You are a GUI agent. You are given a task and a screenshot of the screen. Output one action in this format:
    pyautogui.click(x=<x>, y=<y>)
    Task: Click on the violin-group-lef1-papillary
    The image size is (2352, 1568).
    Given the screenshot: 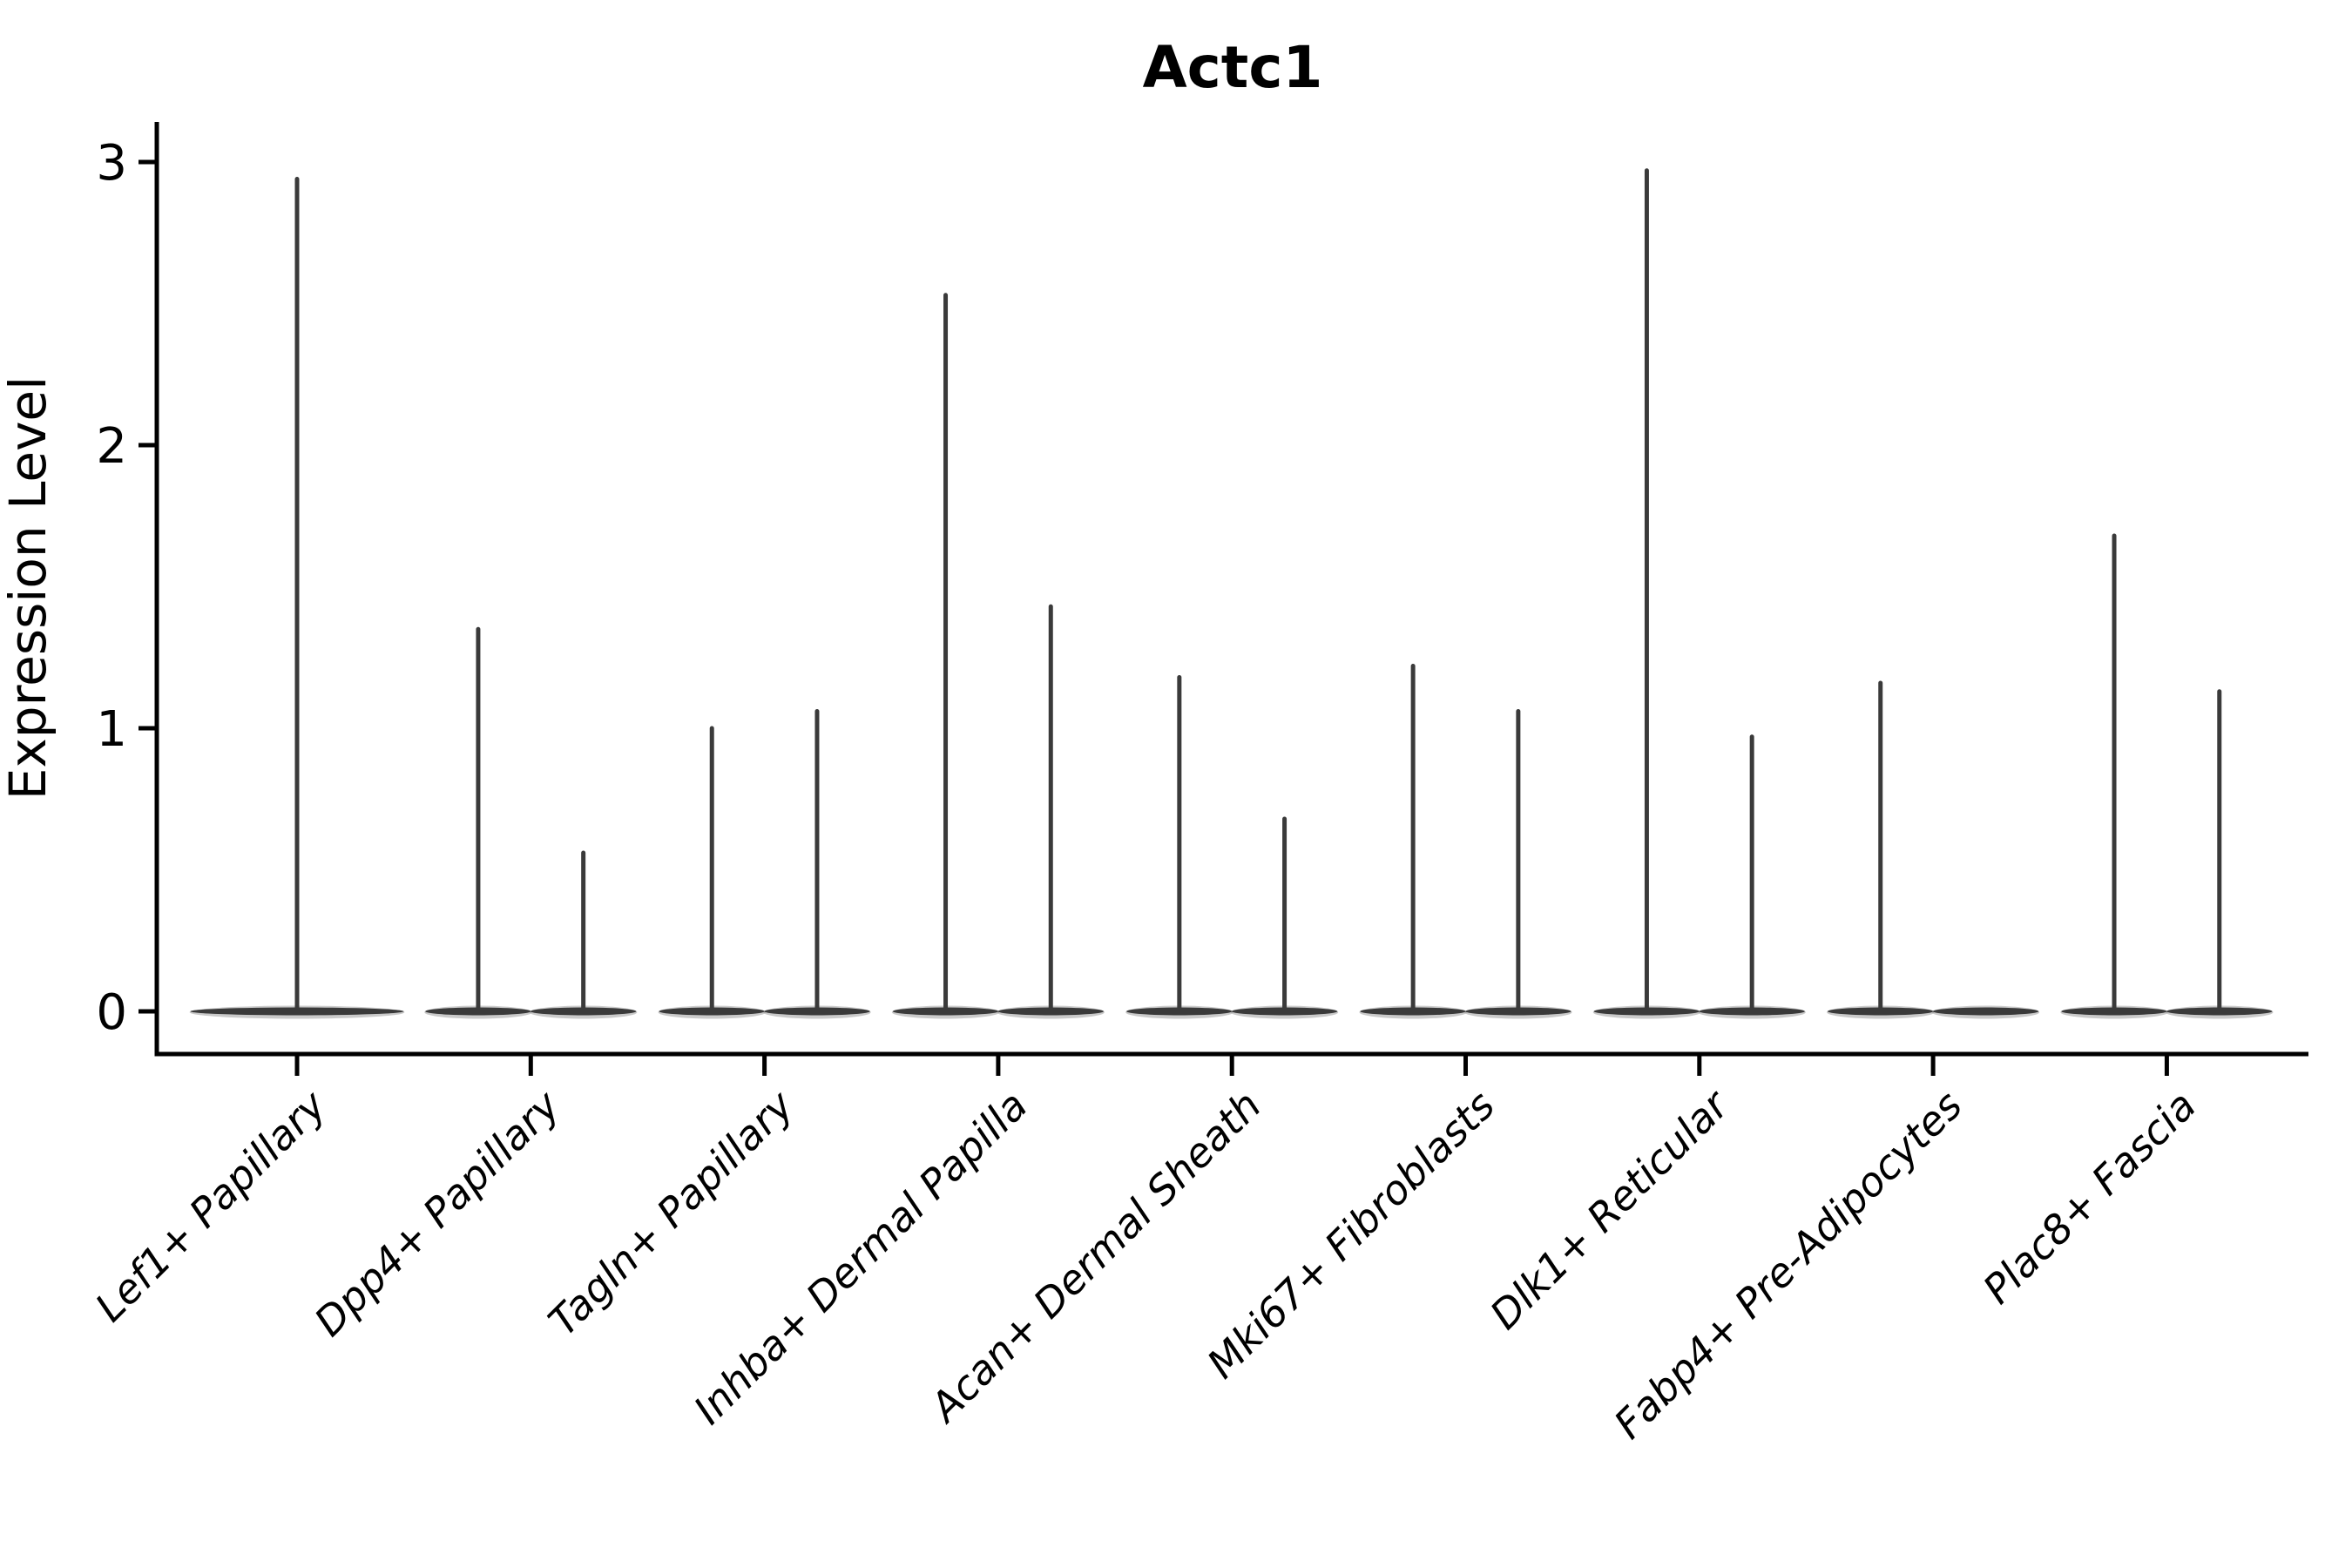 What is the action you would take?
    pyautogui.click(x=297, y=598)
    